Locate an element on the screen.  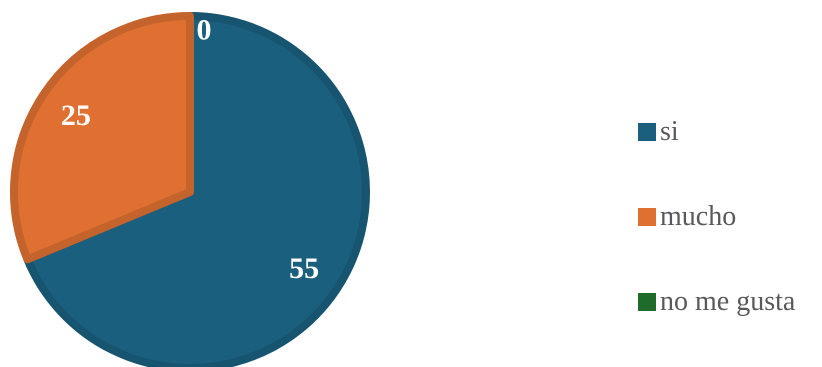
legend-item-no-me-gusta: no me gusta is located at coordinates (728, 302).